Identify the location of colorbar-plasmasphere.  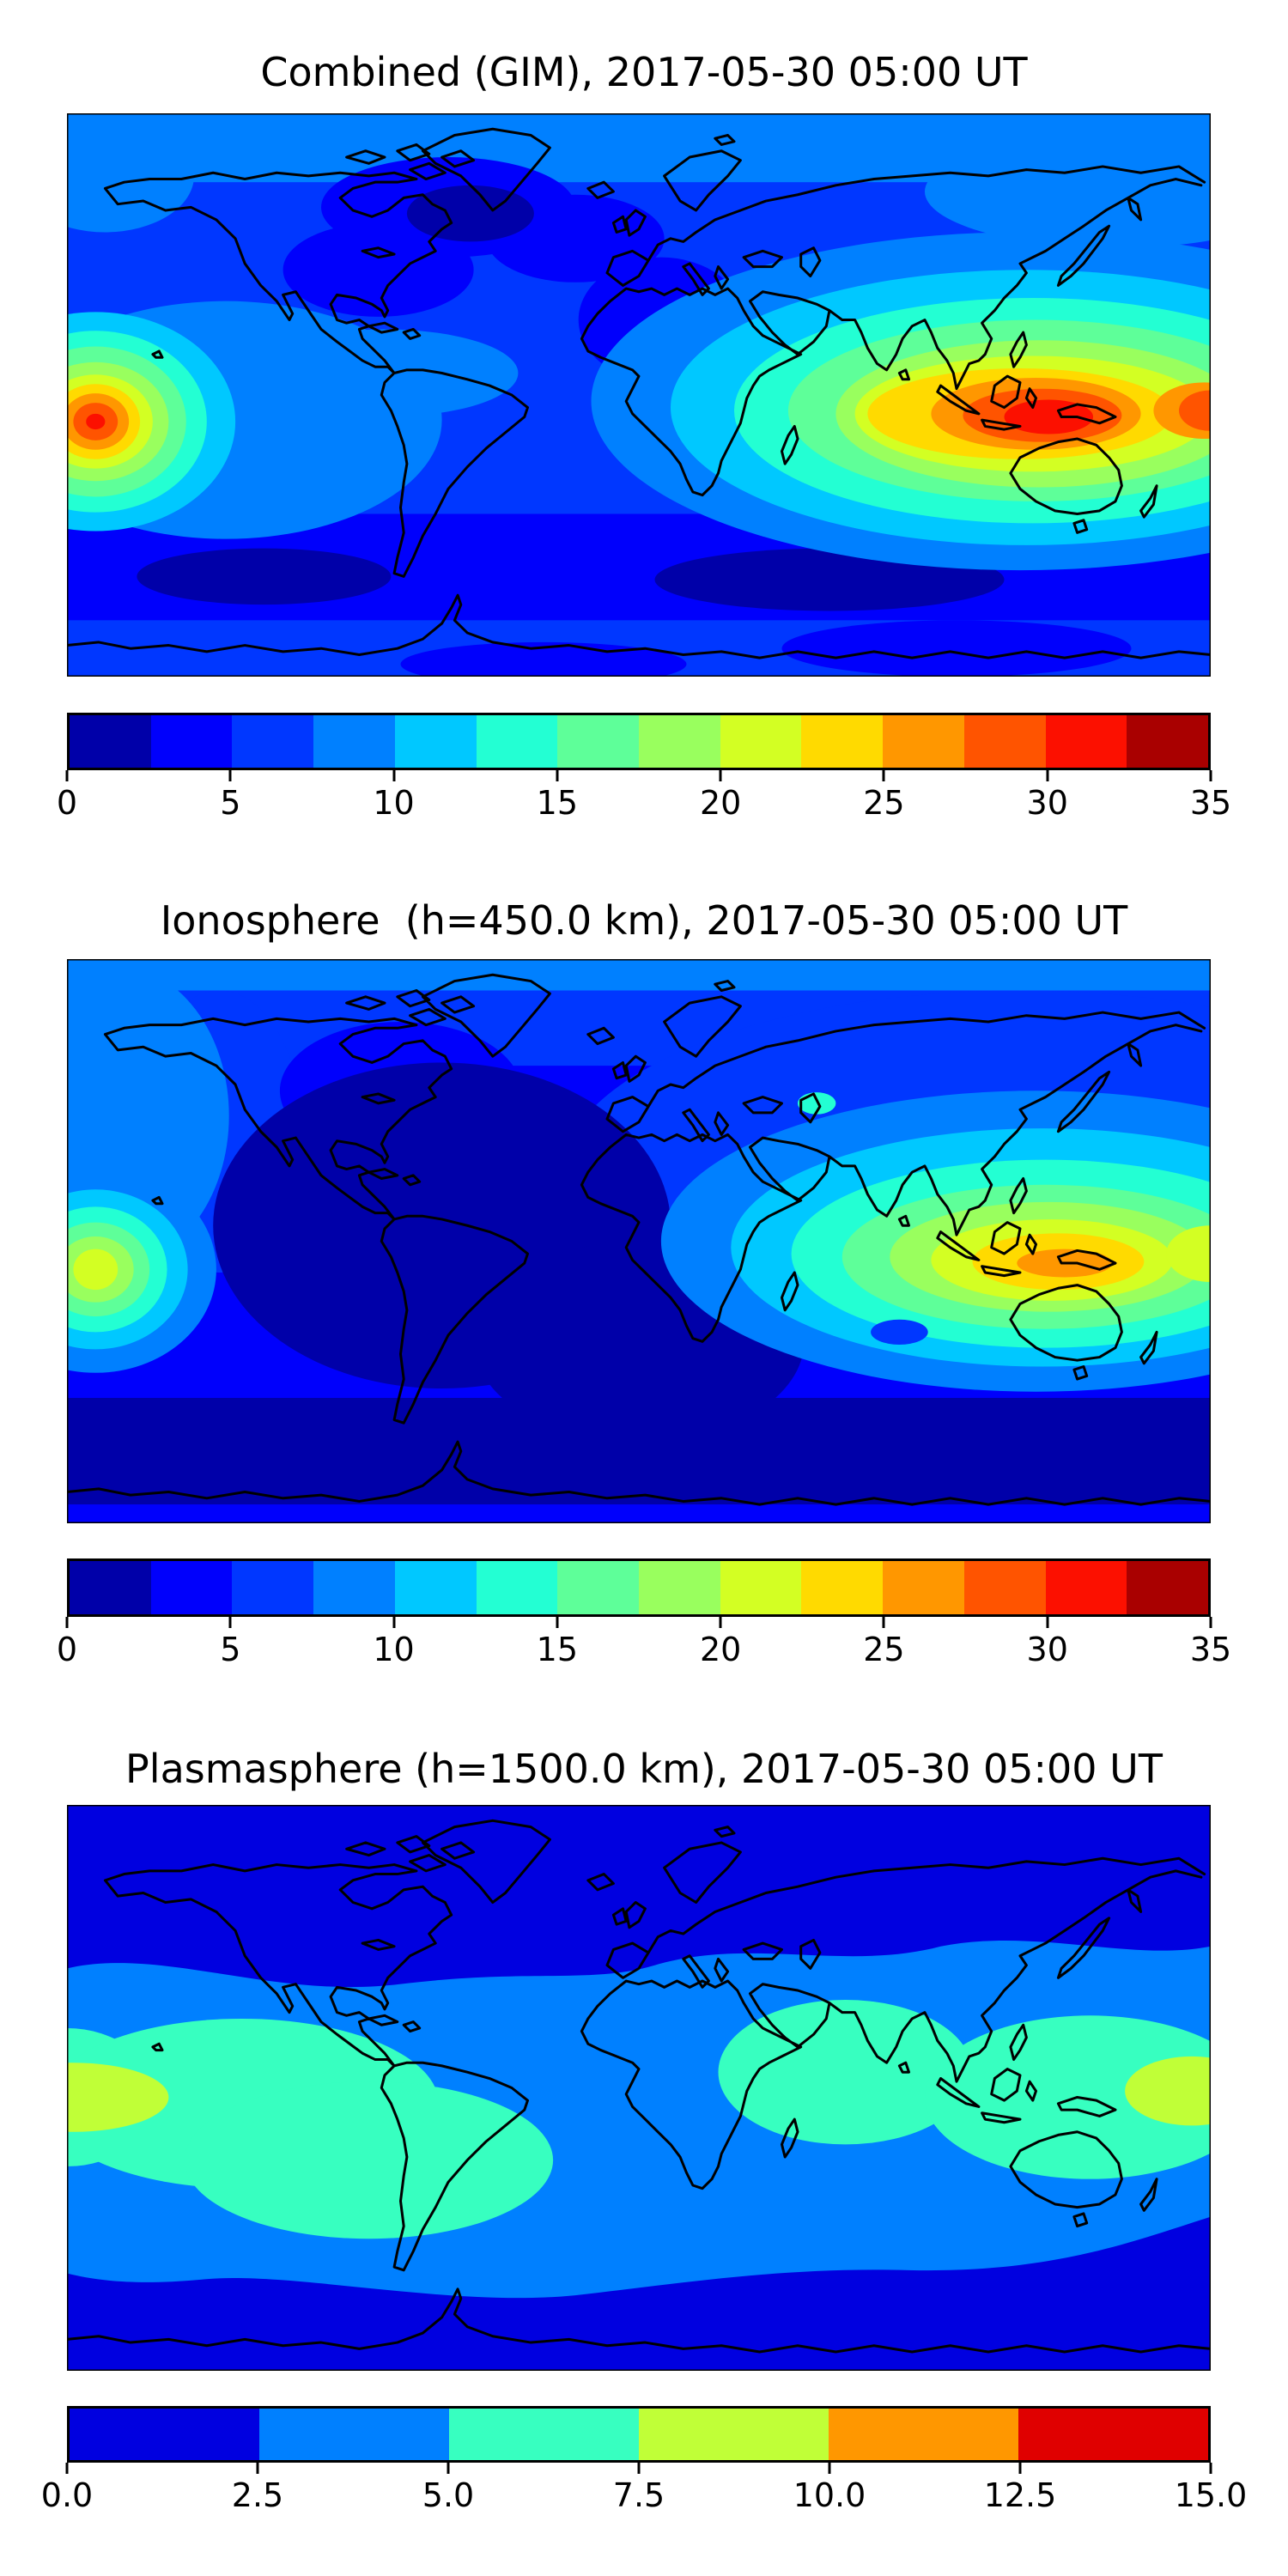
(639, 2434).